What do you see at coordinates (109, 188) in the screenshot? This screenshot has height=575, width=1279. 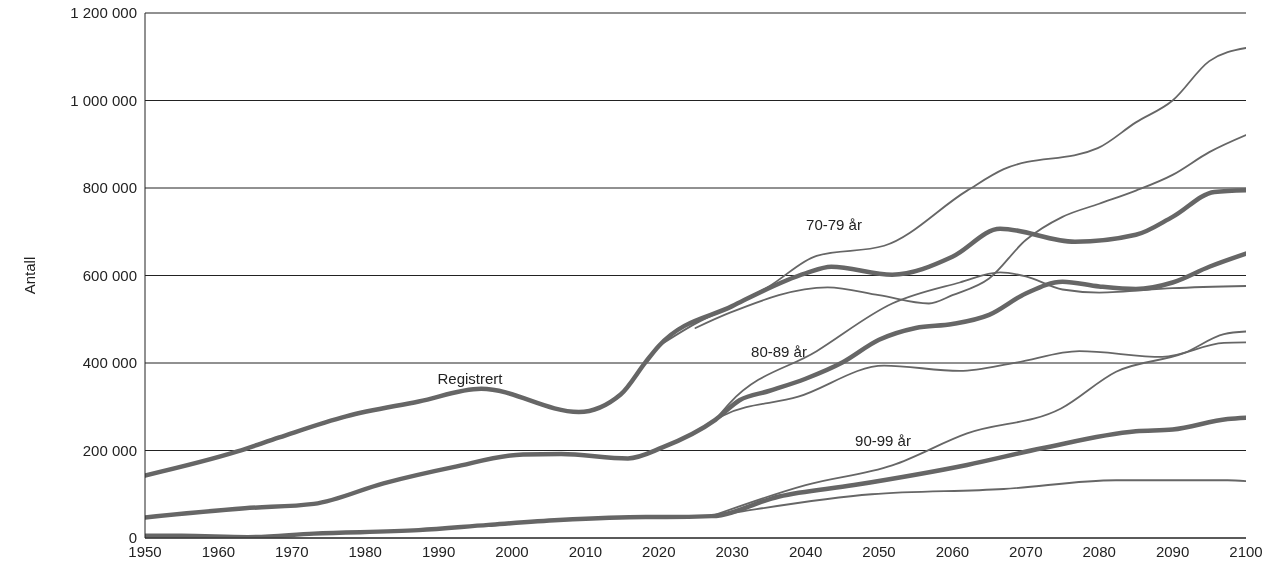 I see `y-tick-label: 800 000` at bounding box center [109, 188].